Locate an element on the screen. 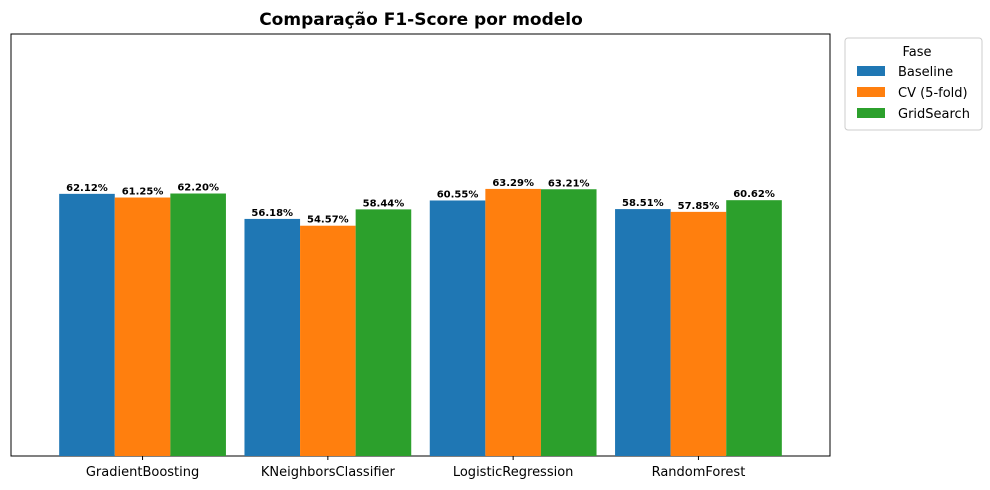  legend-swatch-gridsearch is located at coordinates (871, 113).